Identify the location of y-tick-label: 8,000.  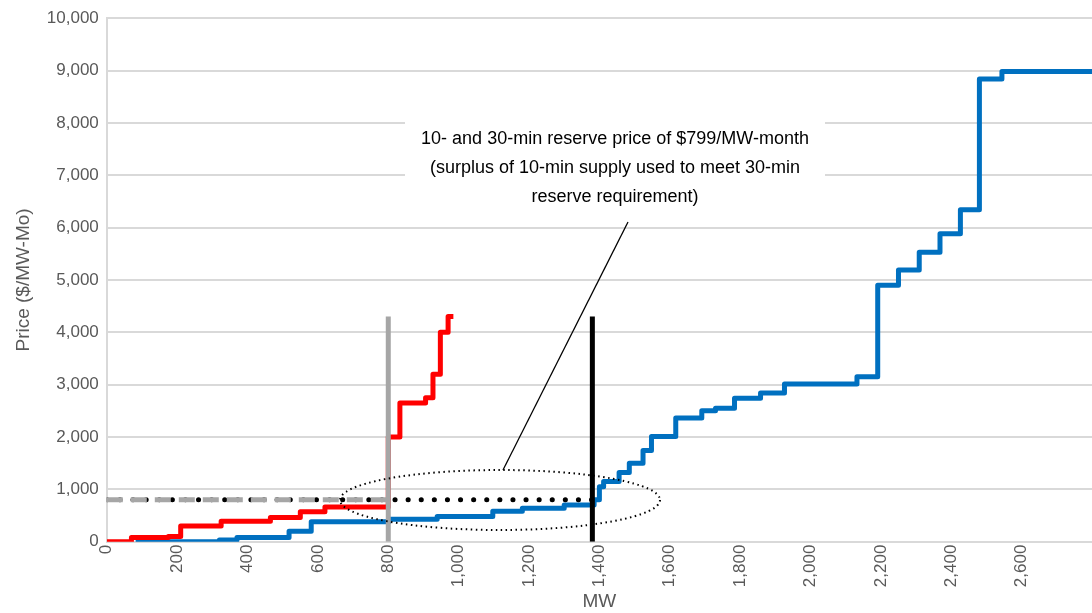
(77, 122).